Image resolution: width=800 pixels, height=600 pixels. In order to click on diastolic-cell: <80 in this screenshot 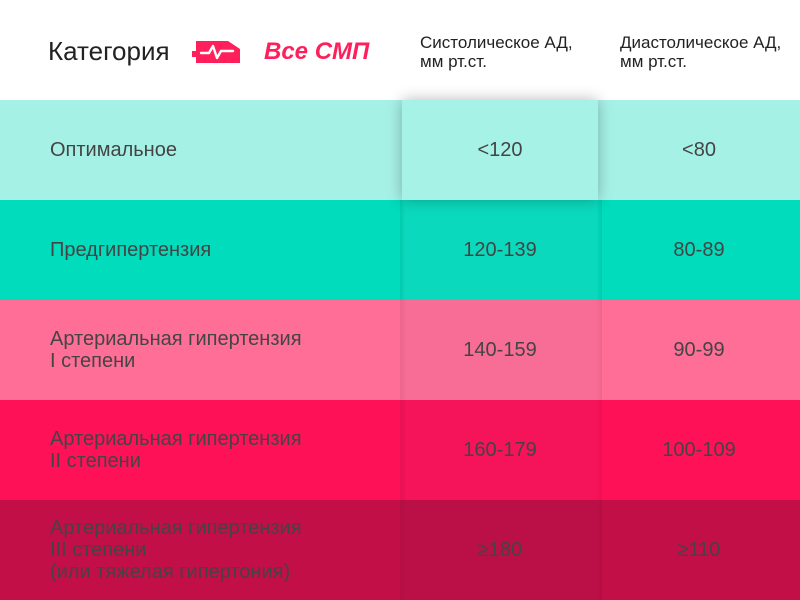, I will do `click(699, 150)`.